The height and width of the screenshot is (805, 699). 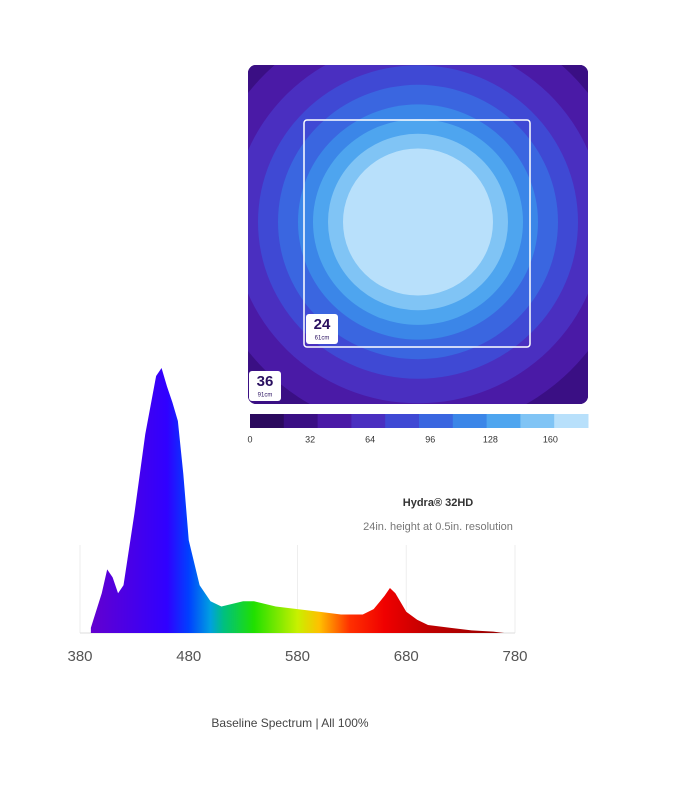 What do you see at coordinates (188, 656) in the screenshot?
I see `x-tick-label: 480` at bounding box center [188, 656].